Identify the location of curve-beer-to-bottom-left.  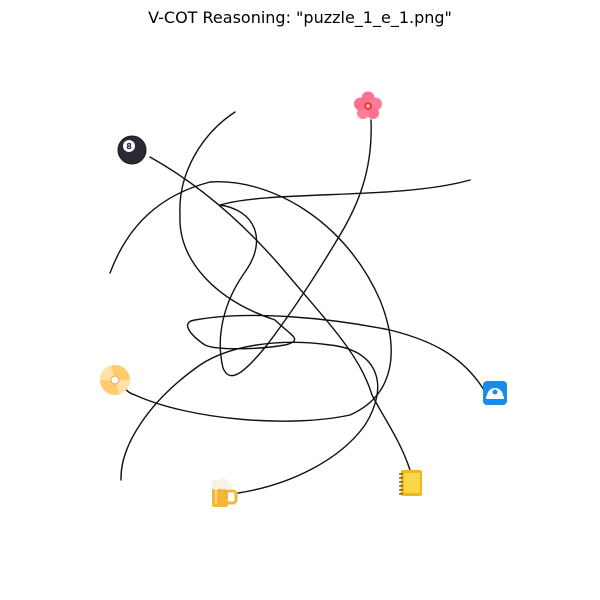
(249, 417).